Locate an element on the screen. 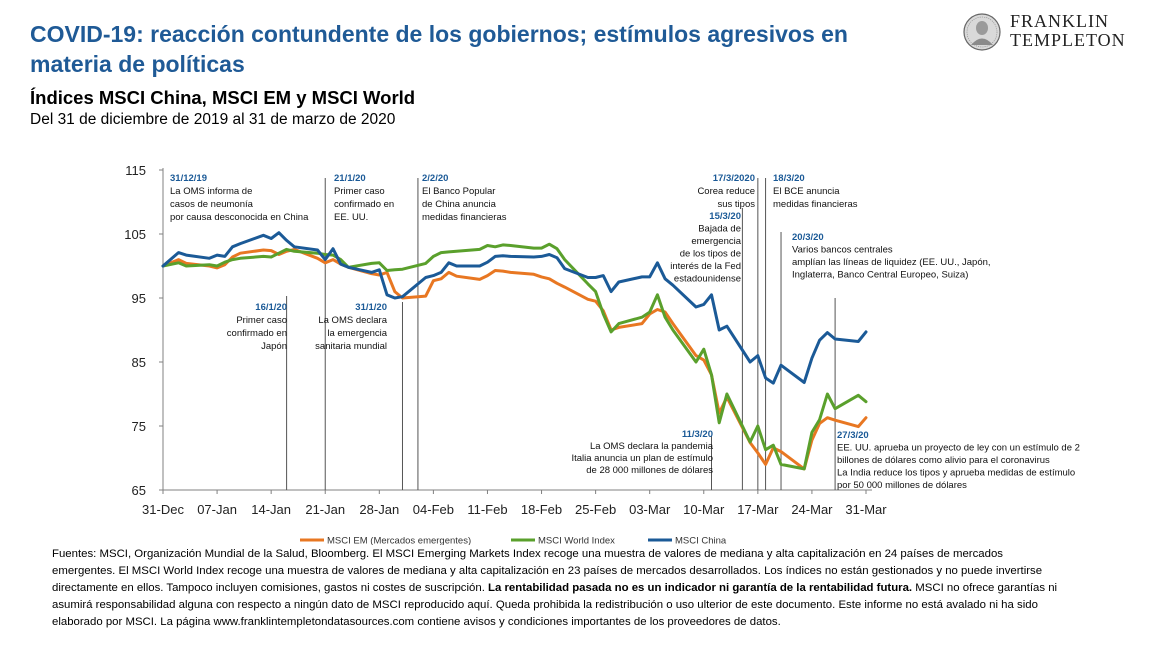 This screenshot has width=1166, height=652. annotation-11-mar-text: Italia anuncia un plan de estímulo is located at coordinates (642, 458).